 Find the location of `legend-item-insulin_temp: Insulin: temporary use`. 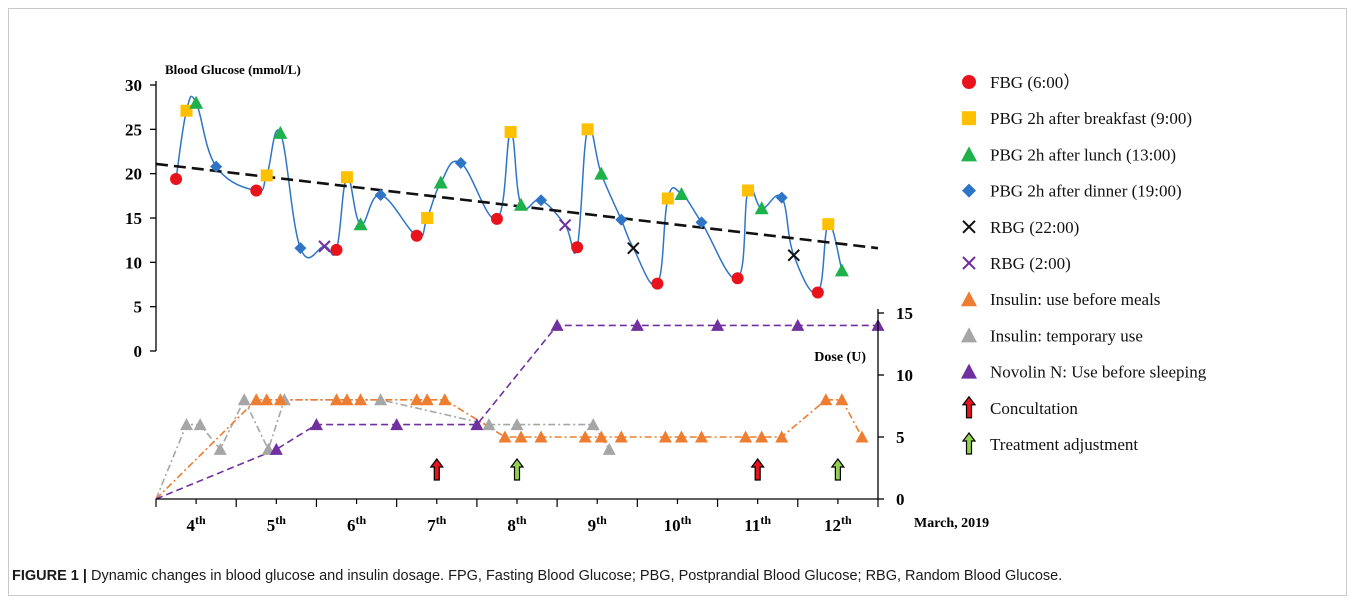

legend-item-insulin_temp: Insulin: temporary use is located at coordinates (1052, 335).